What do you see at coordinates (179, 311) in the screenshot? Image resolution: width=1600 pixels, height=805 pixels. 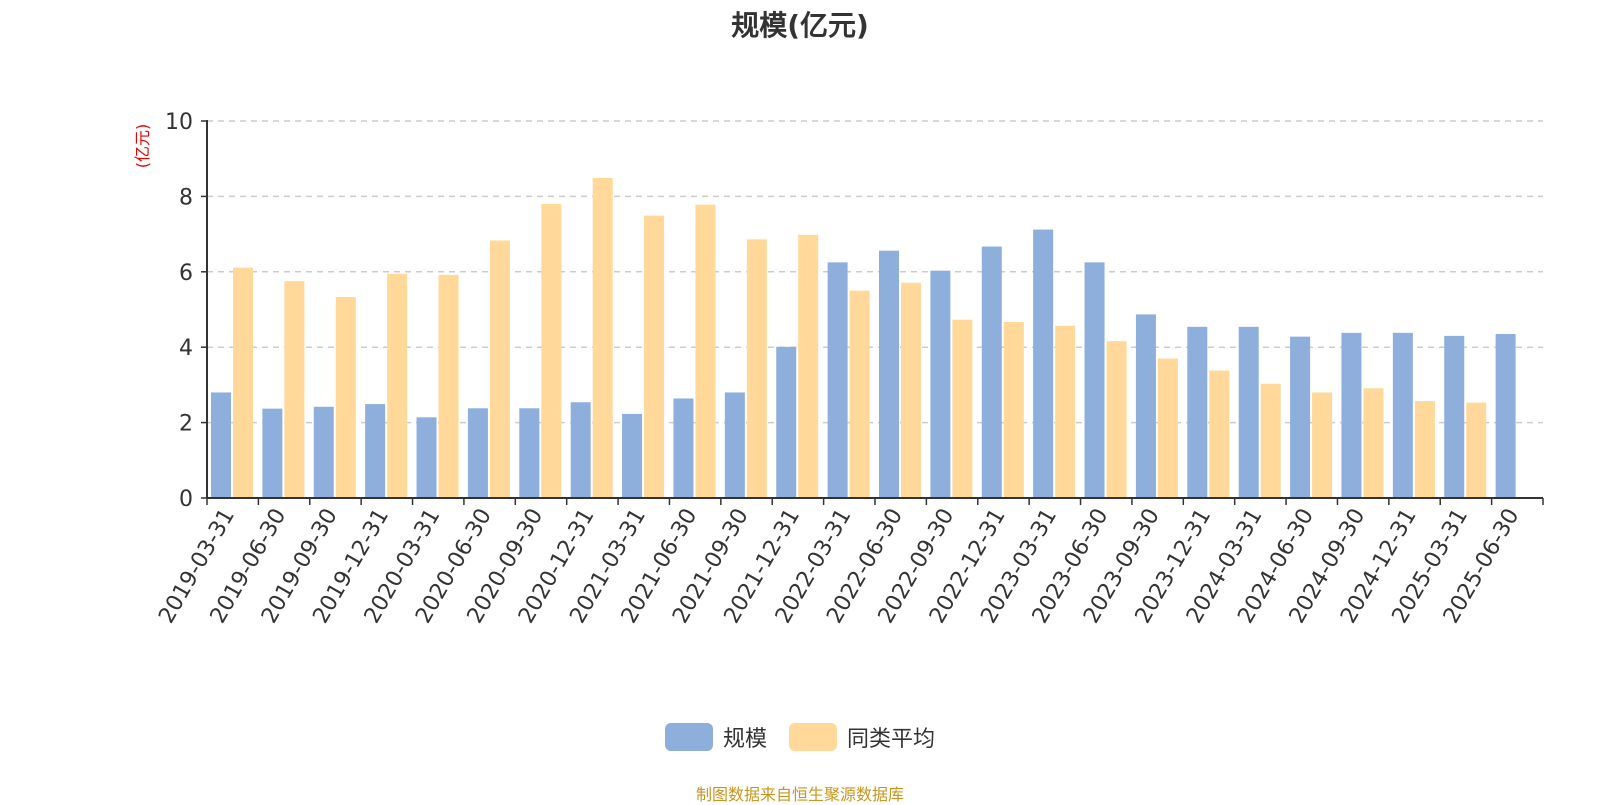 I see `y-tick-labels: 0 2 4 6 8 10` at bounding box center [179, 311].